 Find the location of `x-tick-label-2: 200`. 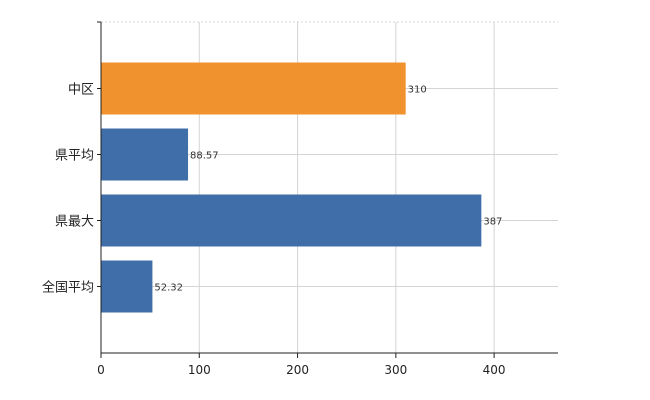

x-tick-label-2: 200 is located at coordinates (297, 370).